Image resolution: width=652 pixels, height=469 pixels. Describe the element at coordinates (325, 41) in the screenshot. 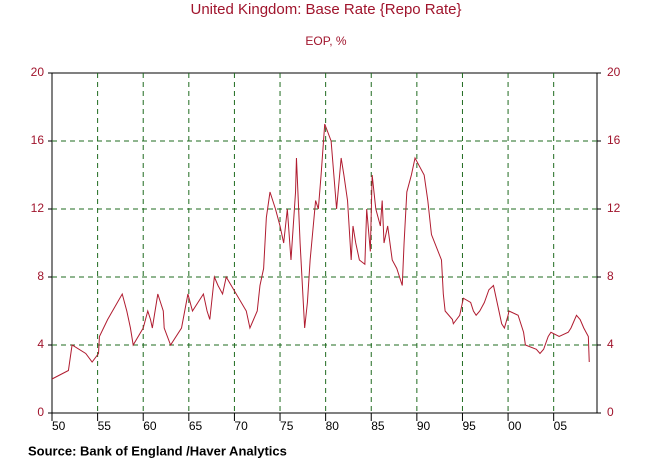

I see `chart-subtitle: EOP, %` at that location.